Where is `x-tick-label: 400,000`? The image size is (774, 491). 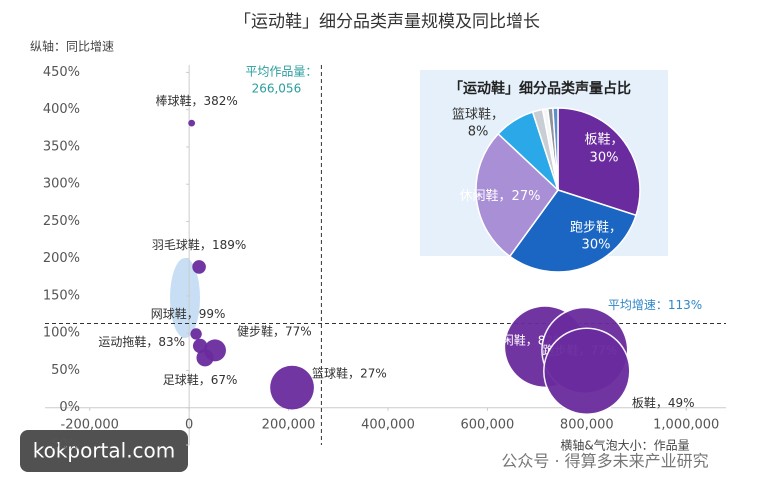
x-tick-label: 400,000 is located at coordinates (388, 425).